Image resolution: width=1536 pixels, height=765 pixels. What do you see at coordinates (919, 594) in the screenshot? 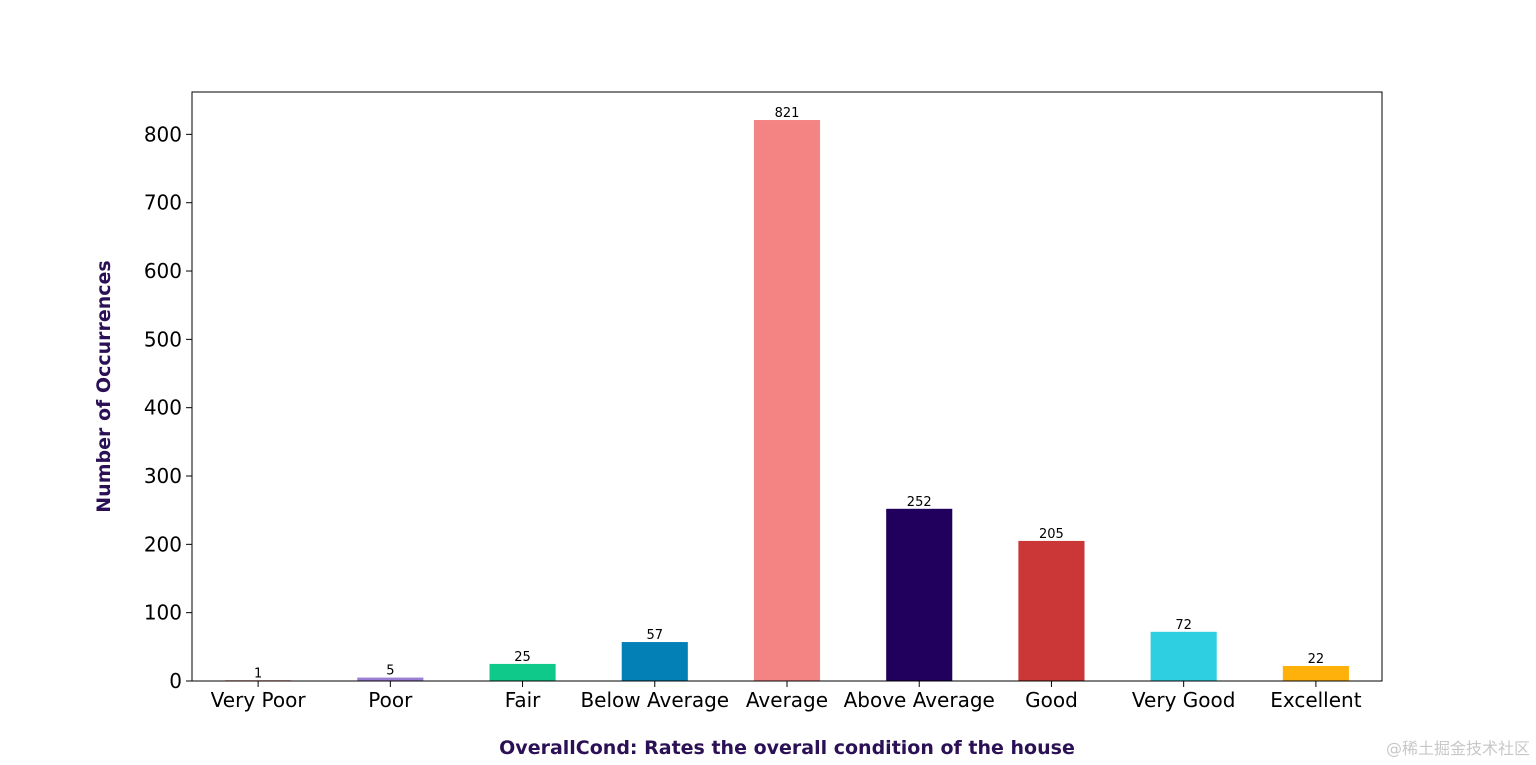
I see `bar-above-average` at bounding box center [919, 594].